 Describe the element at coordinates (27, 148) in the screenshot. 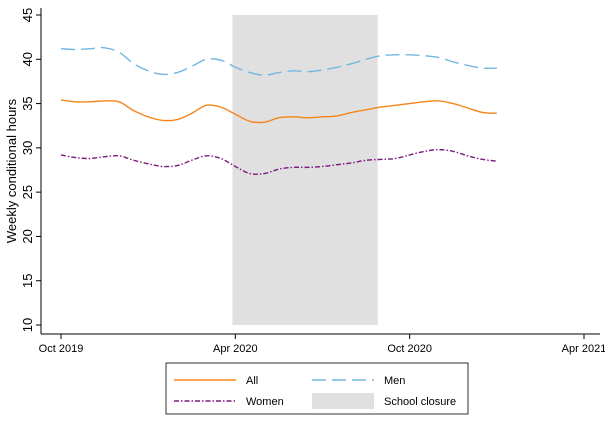

I see `y-tick-label: 30` at that location.